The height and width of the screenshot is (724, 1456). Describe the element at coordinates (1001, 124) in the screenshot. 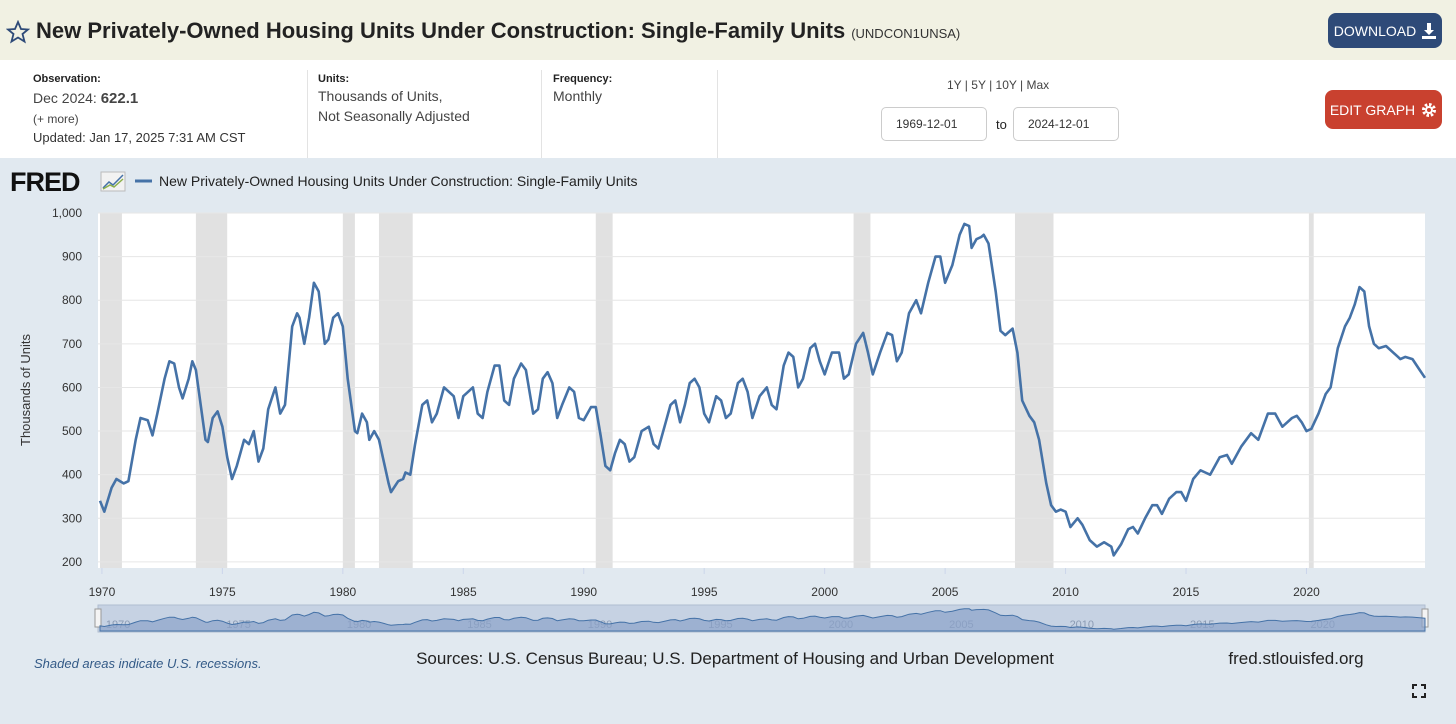

I see `to-label: to` at that location.